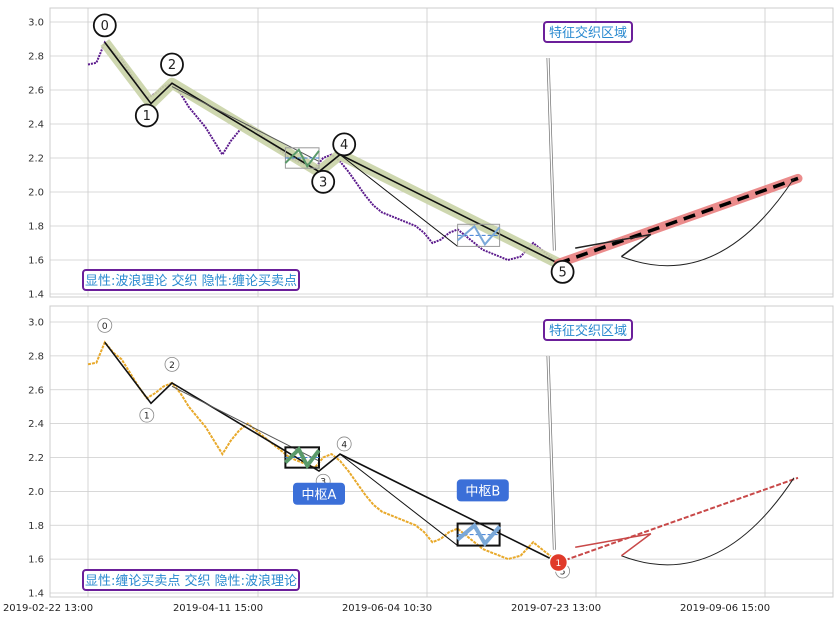 The height and width of the screenshot is (617, 839). I want to click on buy-point-marker, so click(558, 562).